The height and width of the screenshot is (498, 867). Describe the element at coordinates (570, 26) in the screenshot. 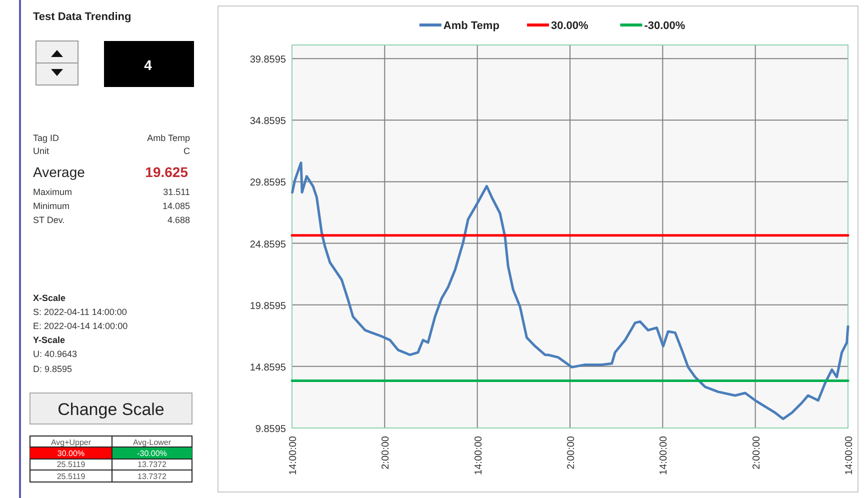

I see `legend-label: 30.00%` at that location.